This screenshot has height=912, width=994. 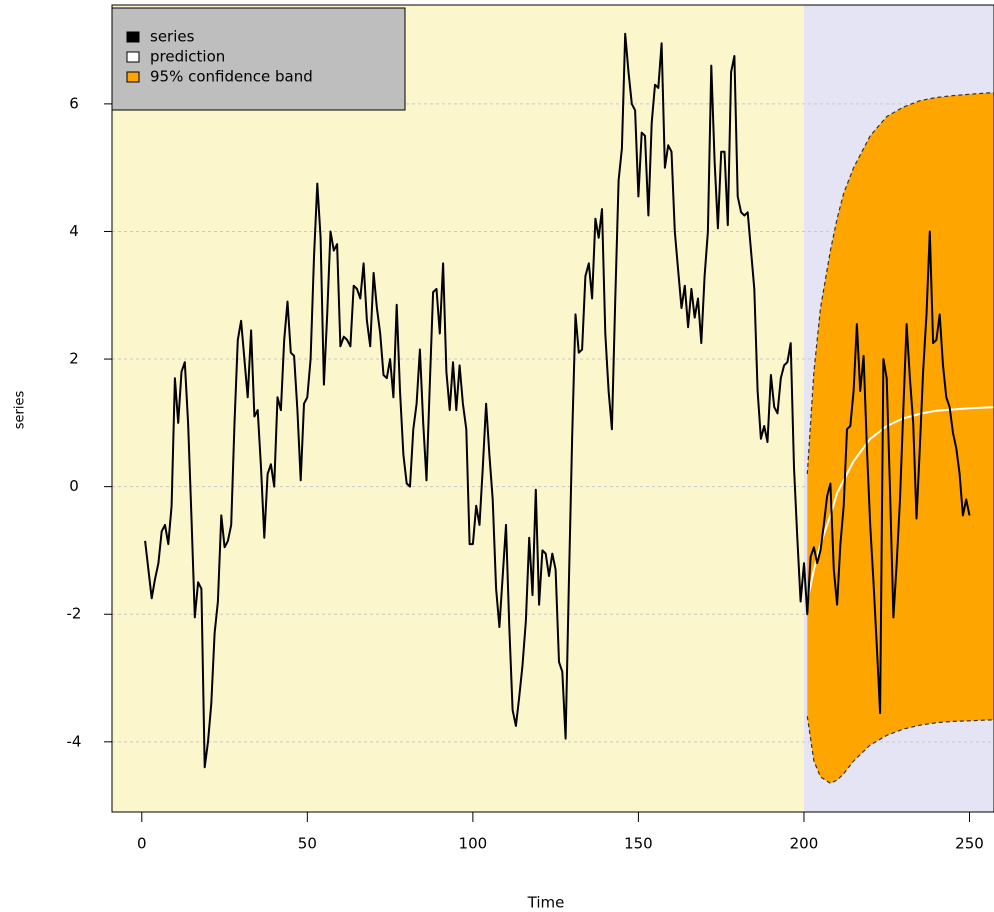 What do you see at coordinates (900, 750) in the screenshot?
I see `band-lower-edge` at bounding box center [900, 750].